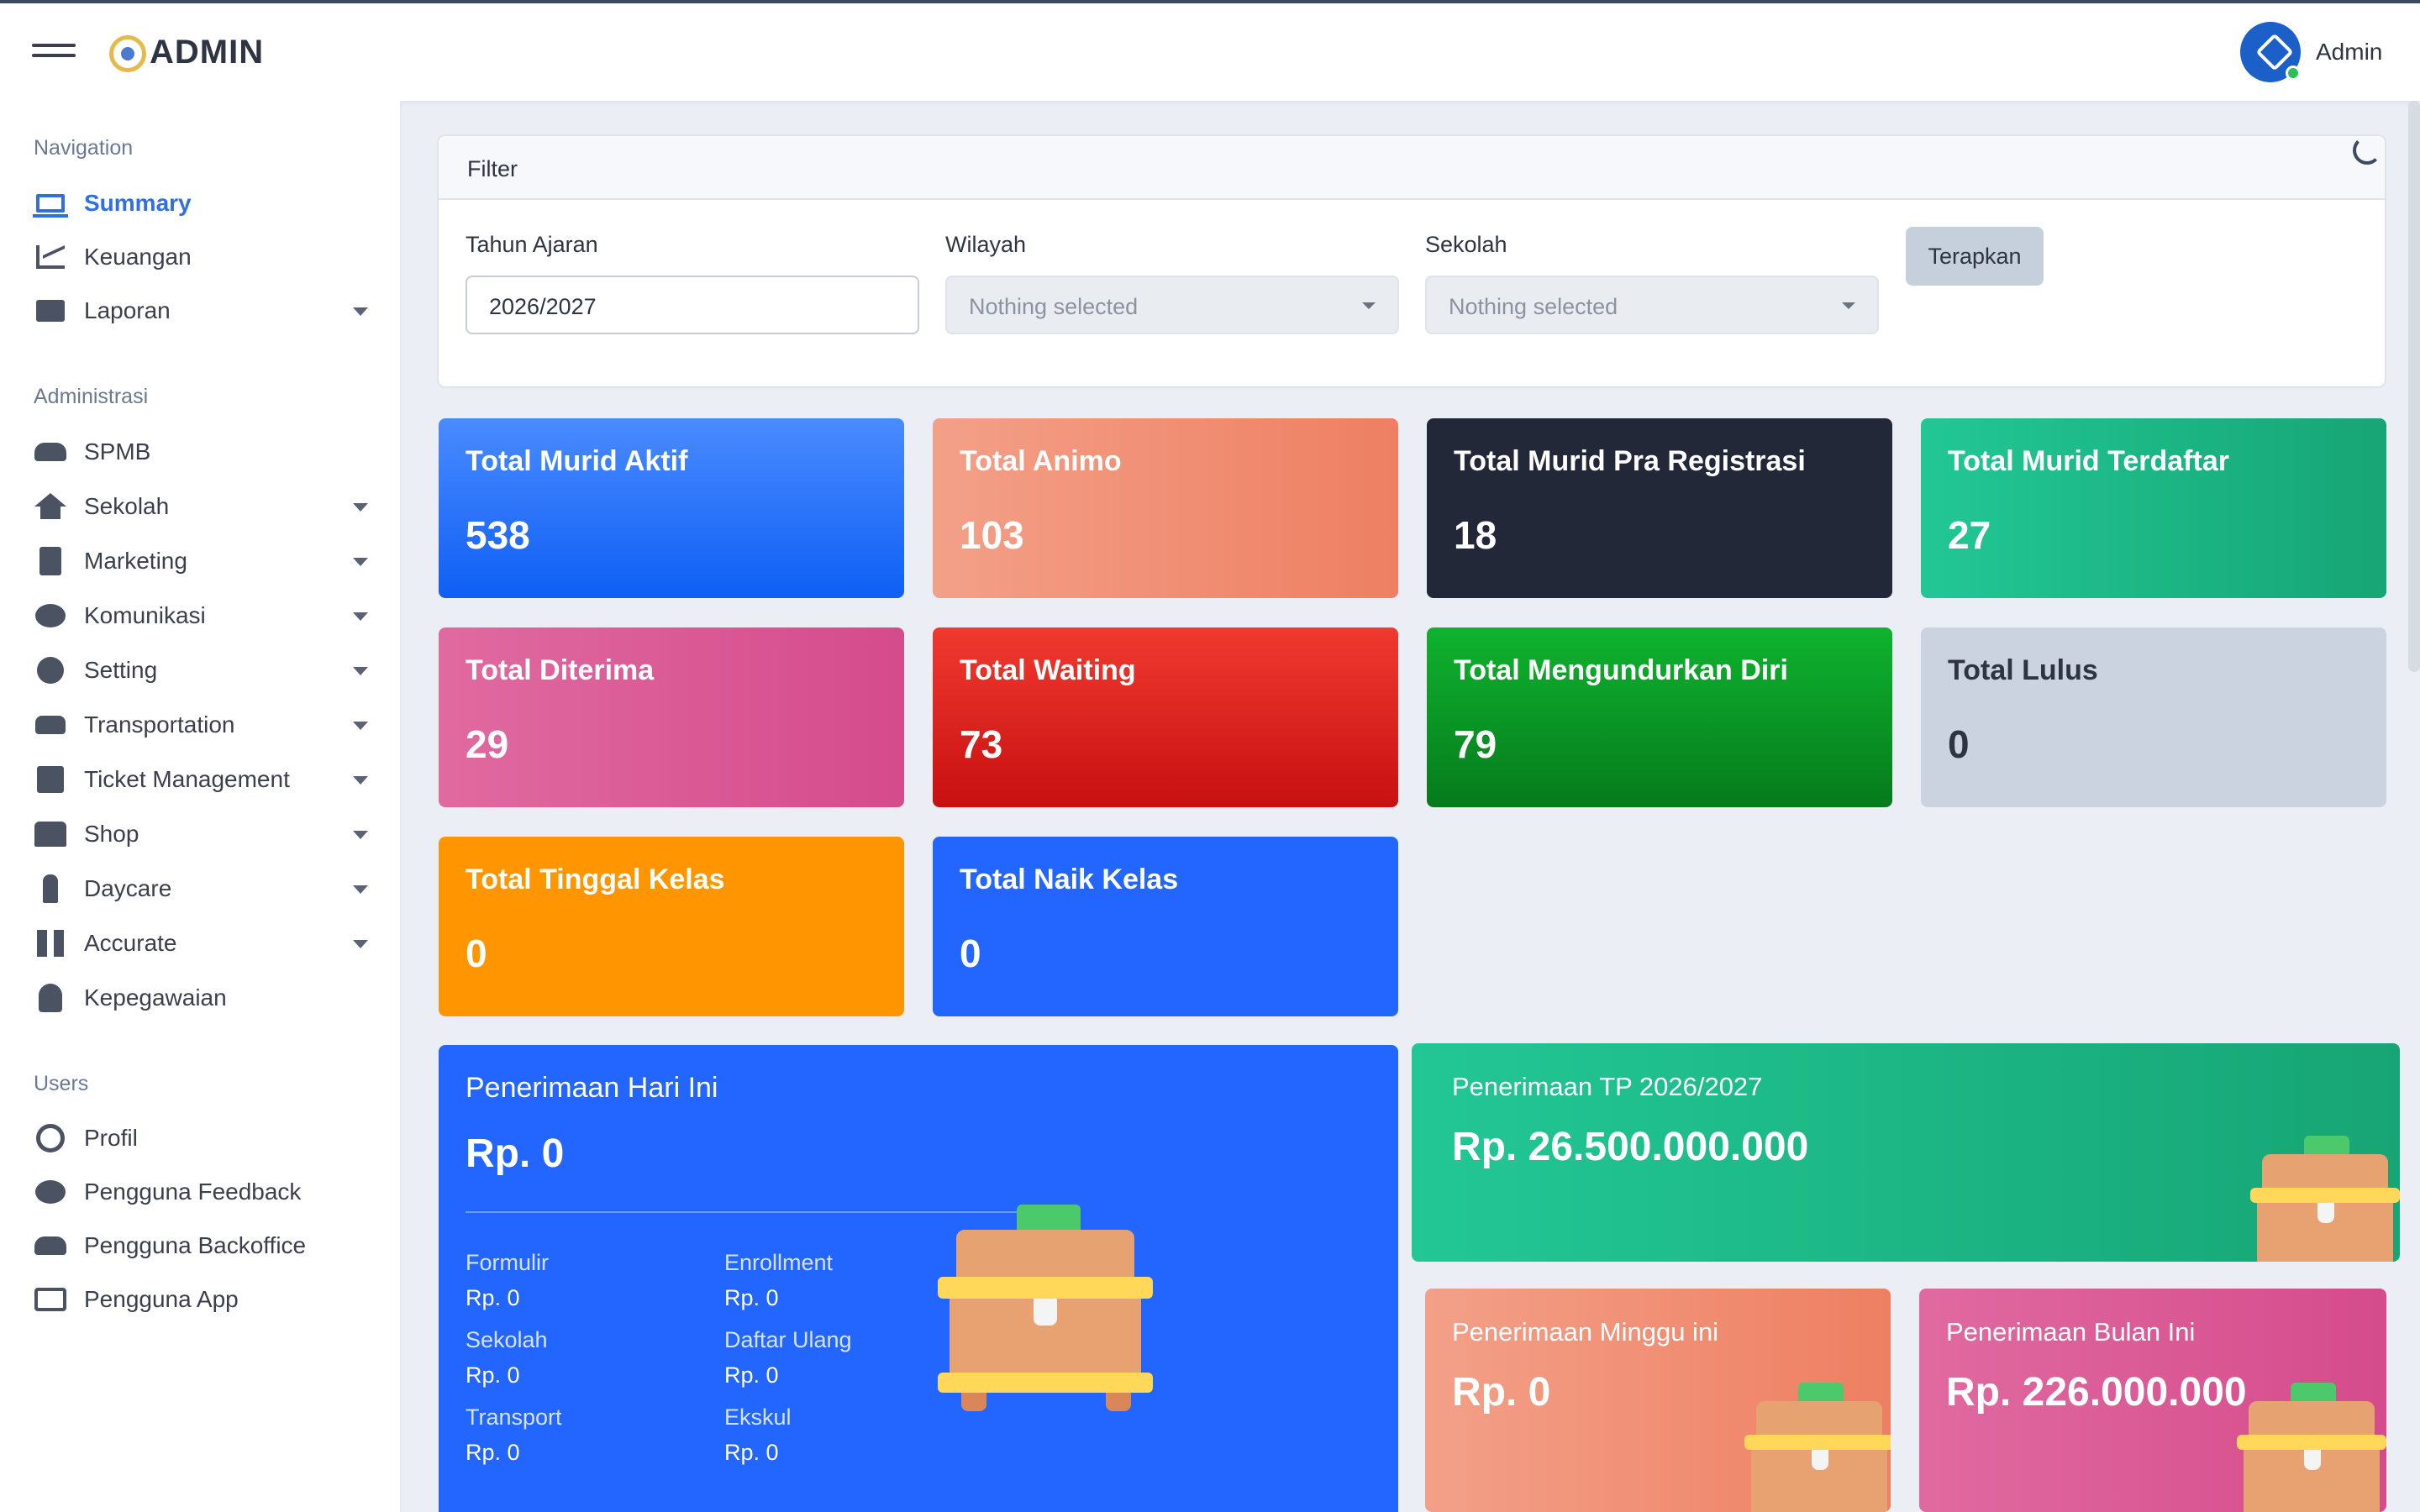 Image resolution: width=2420 pixels, height=1512 pixels. I want to click on fin-title: Penerimaan TP 2026/2027, so click(1607, 1086).